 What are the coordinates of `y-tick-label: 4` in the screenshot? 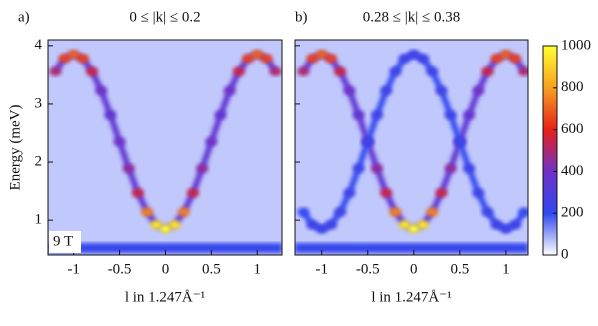 It's located at (39, 45).